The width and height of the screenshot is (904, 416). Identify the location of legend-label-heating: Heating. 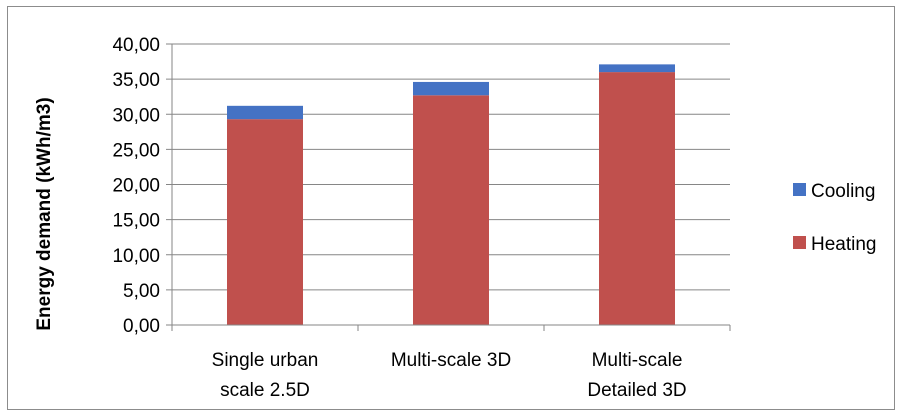
(844, 244).